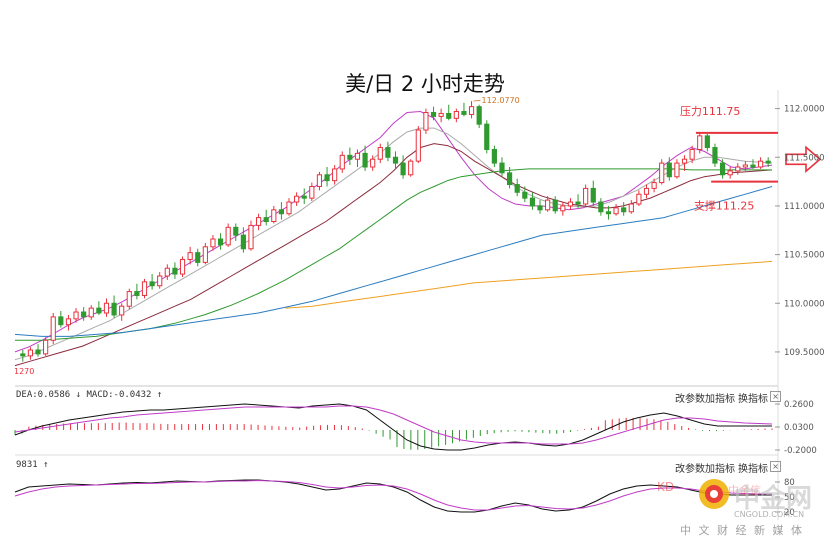  Describe the element at coordinates (775, 466) in the screenshot. I see `kdj-close-icon: ×` at that location.